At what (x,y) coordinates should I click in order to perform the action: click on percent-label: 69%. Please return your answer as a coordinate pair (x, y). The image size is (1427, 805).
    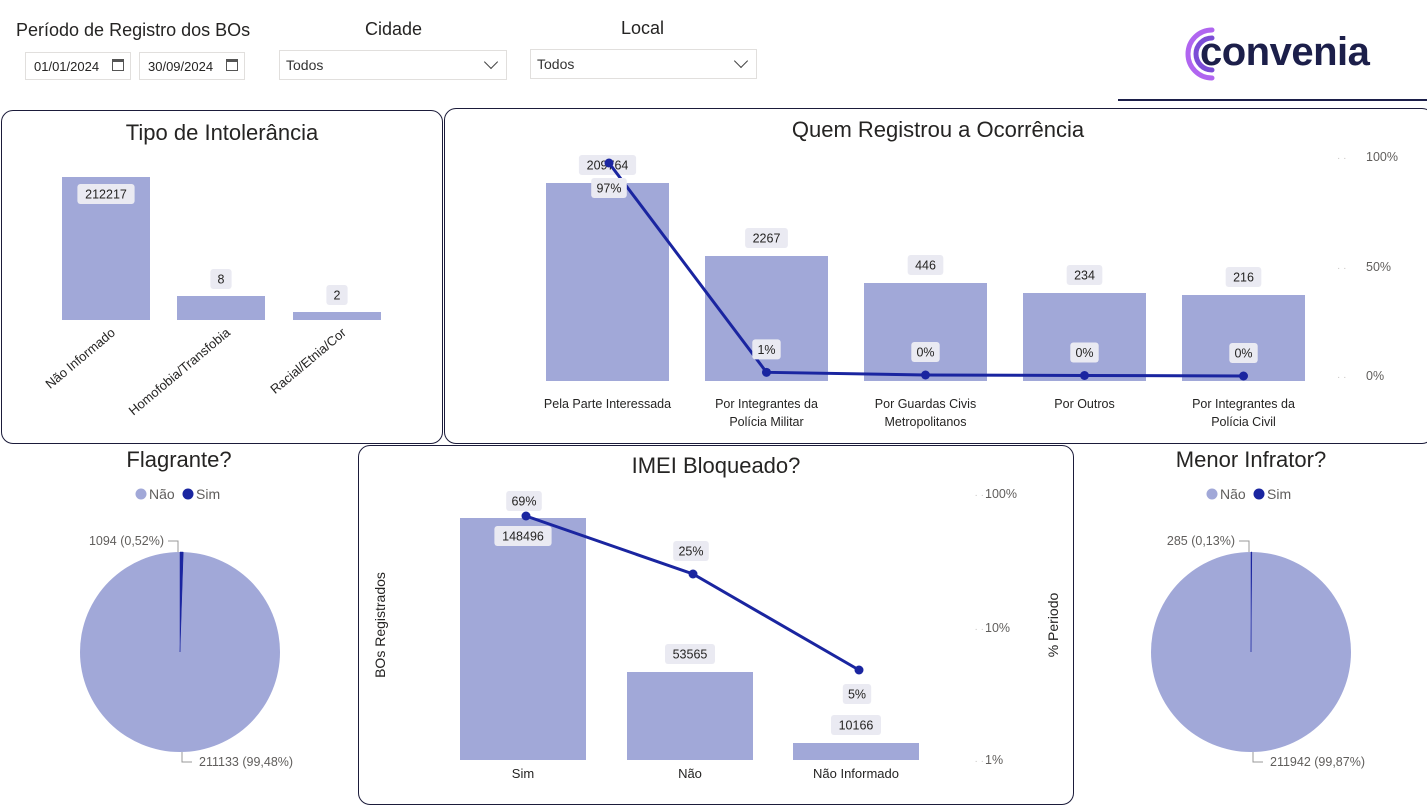
    Looking at the image, I should click on (523, 502).